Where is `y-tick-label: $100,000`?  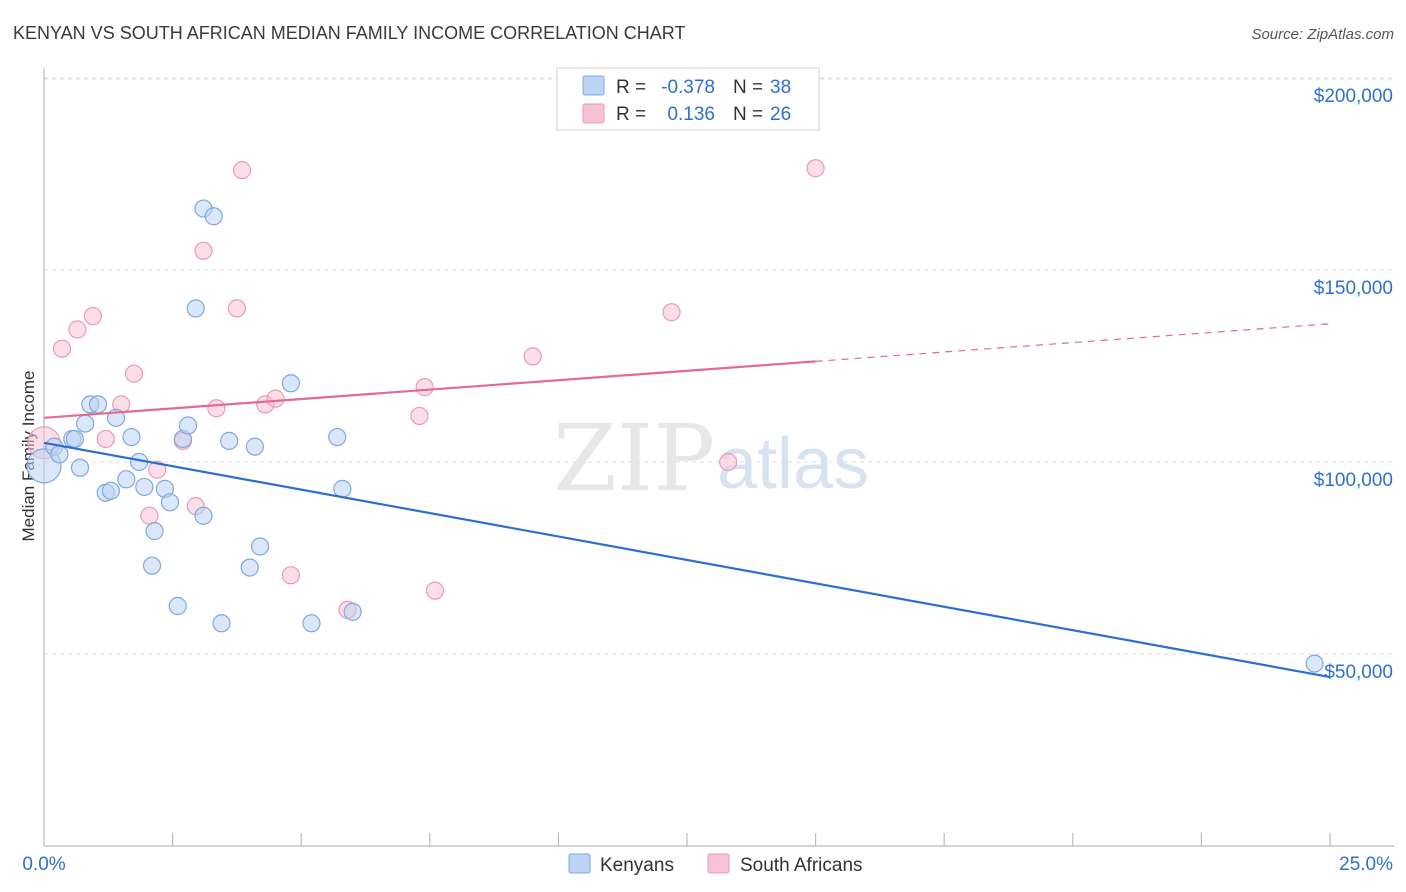
y-tick-label: $100,000 is located at coordinates (1353, 480).